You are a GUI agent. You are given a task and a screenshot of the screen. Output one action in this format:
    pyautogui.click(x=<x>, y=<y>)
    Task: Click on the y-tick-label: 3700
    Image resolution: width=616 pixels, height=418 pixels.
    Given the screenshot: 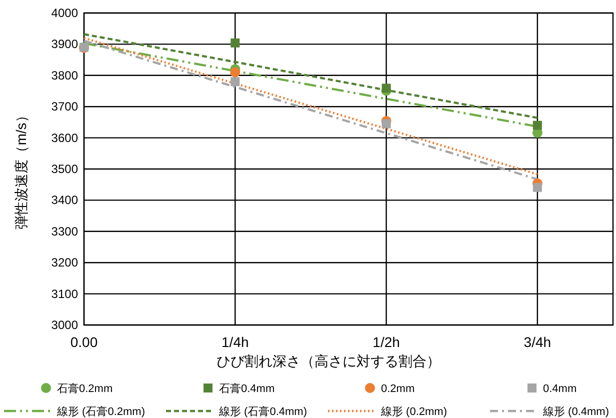 What is the action you would take?
    pyautogui.click(x=64, y=107)
    